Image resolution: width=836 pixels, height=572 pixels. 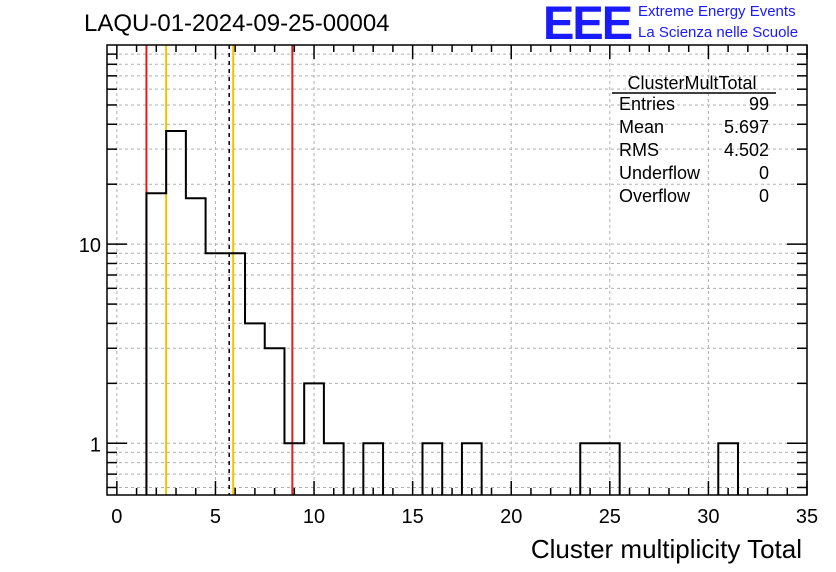 I want to click on stats-value-entries: 99, so click(x=759, y=104).